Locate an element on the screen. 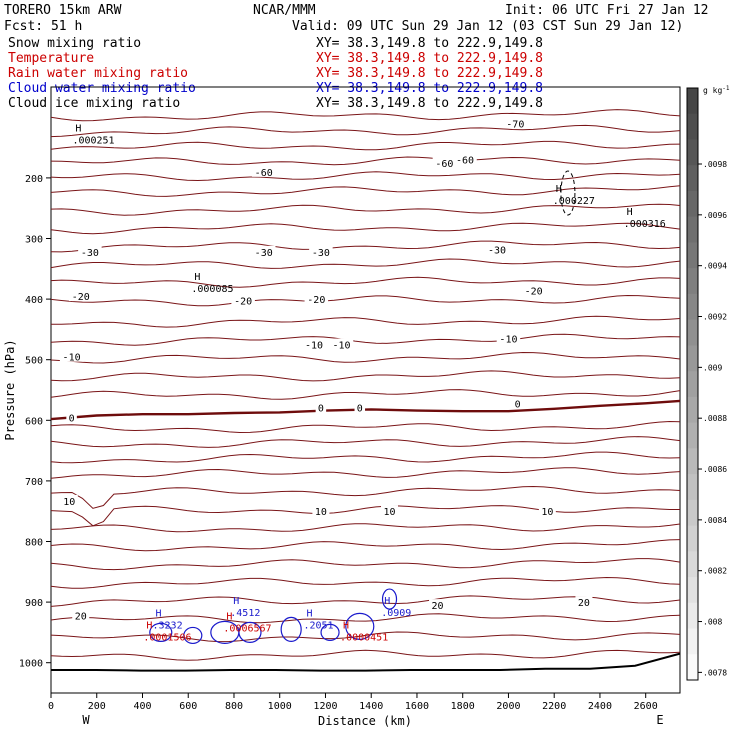 This screenshot has width=740, height=740. extremum-value: .0000451 is located at coordinates (364, 637).